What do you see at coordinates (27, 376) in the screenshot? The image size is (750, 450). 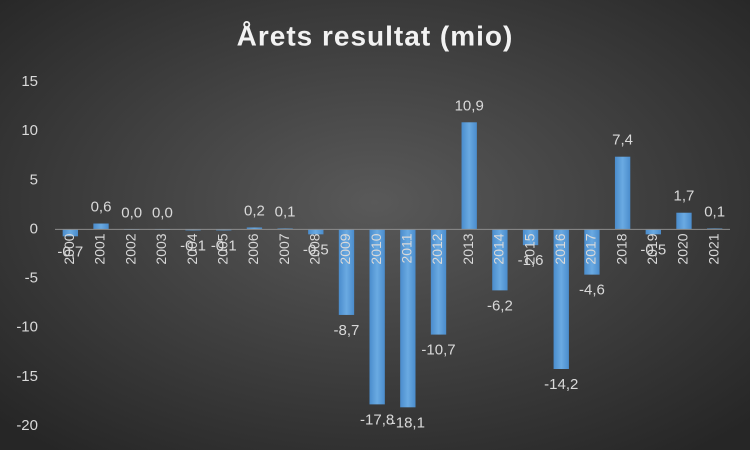 I see `y-tick-label: -15` at bounding box center [27, 376].